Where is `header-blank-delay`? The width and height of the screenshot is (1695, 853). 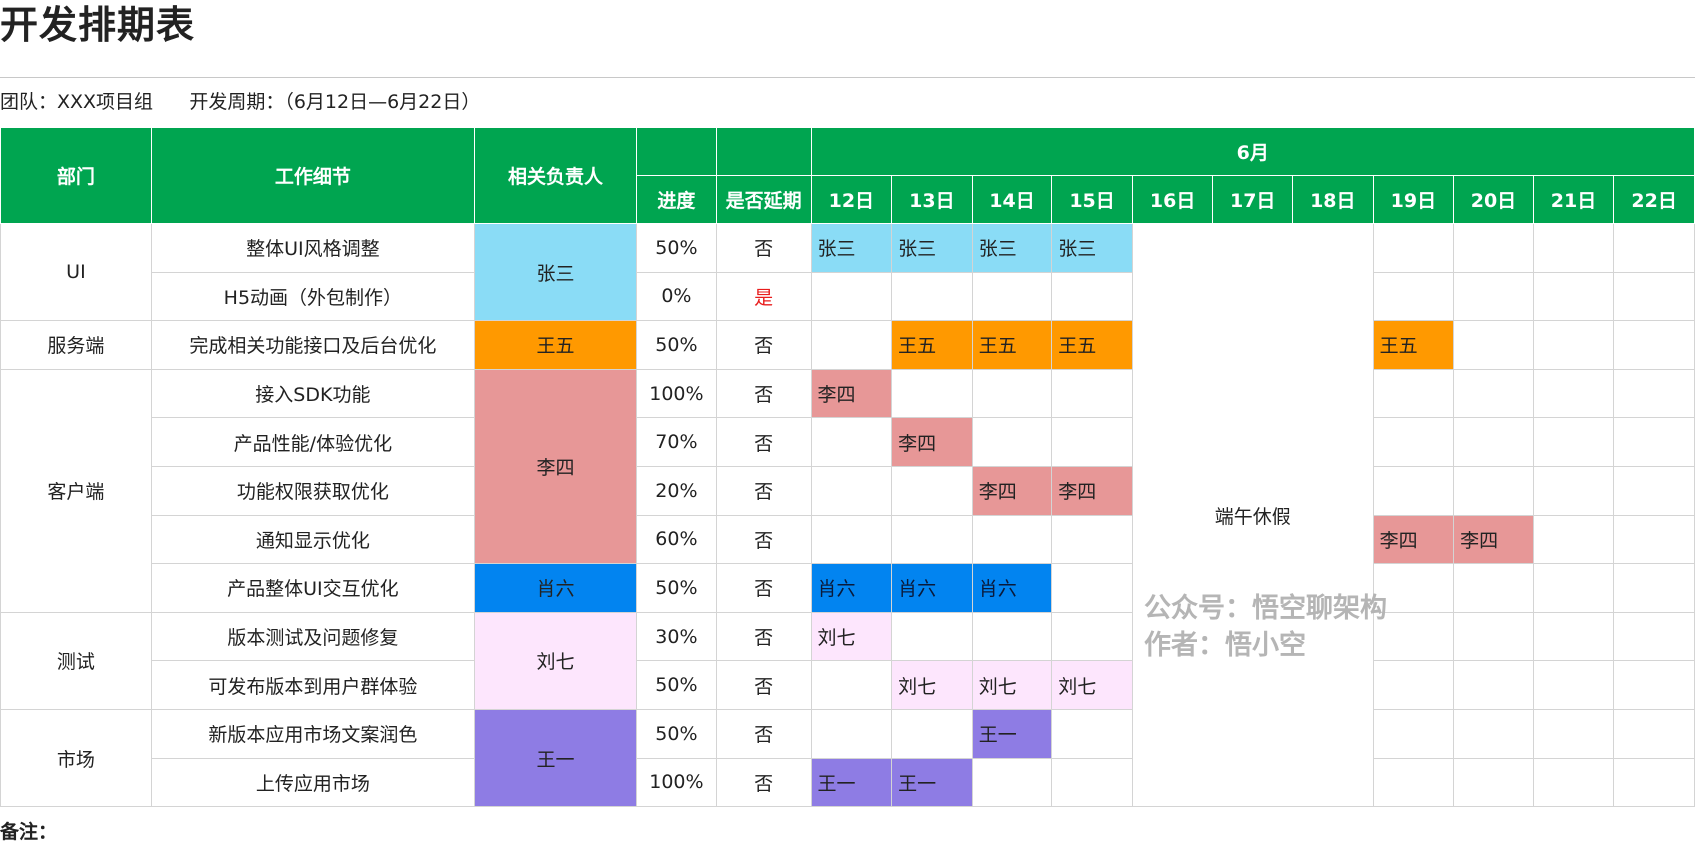 header-blank-delay is located at coordinates (763, 151).